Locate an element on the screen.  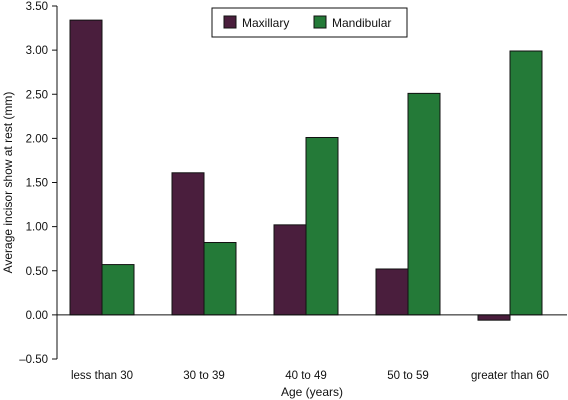
legend-label-maxillary: Maxillary is located at coordinates (265, 23).